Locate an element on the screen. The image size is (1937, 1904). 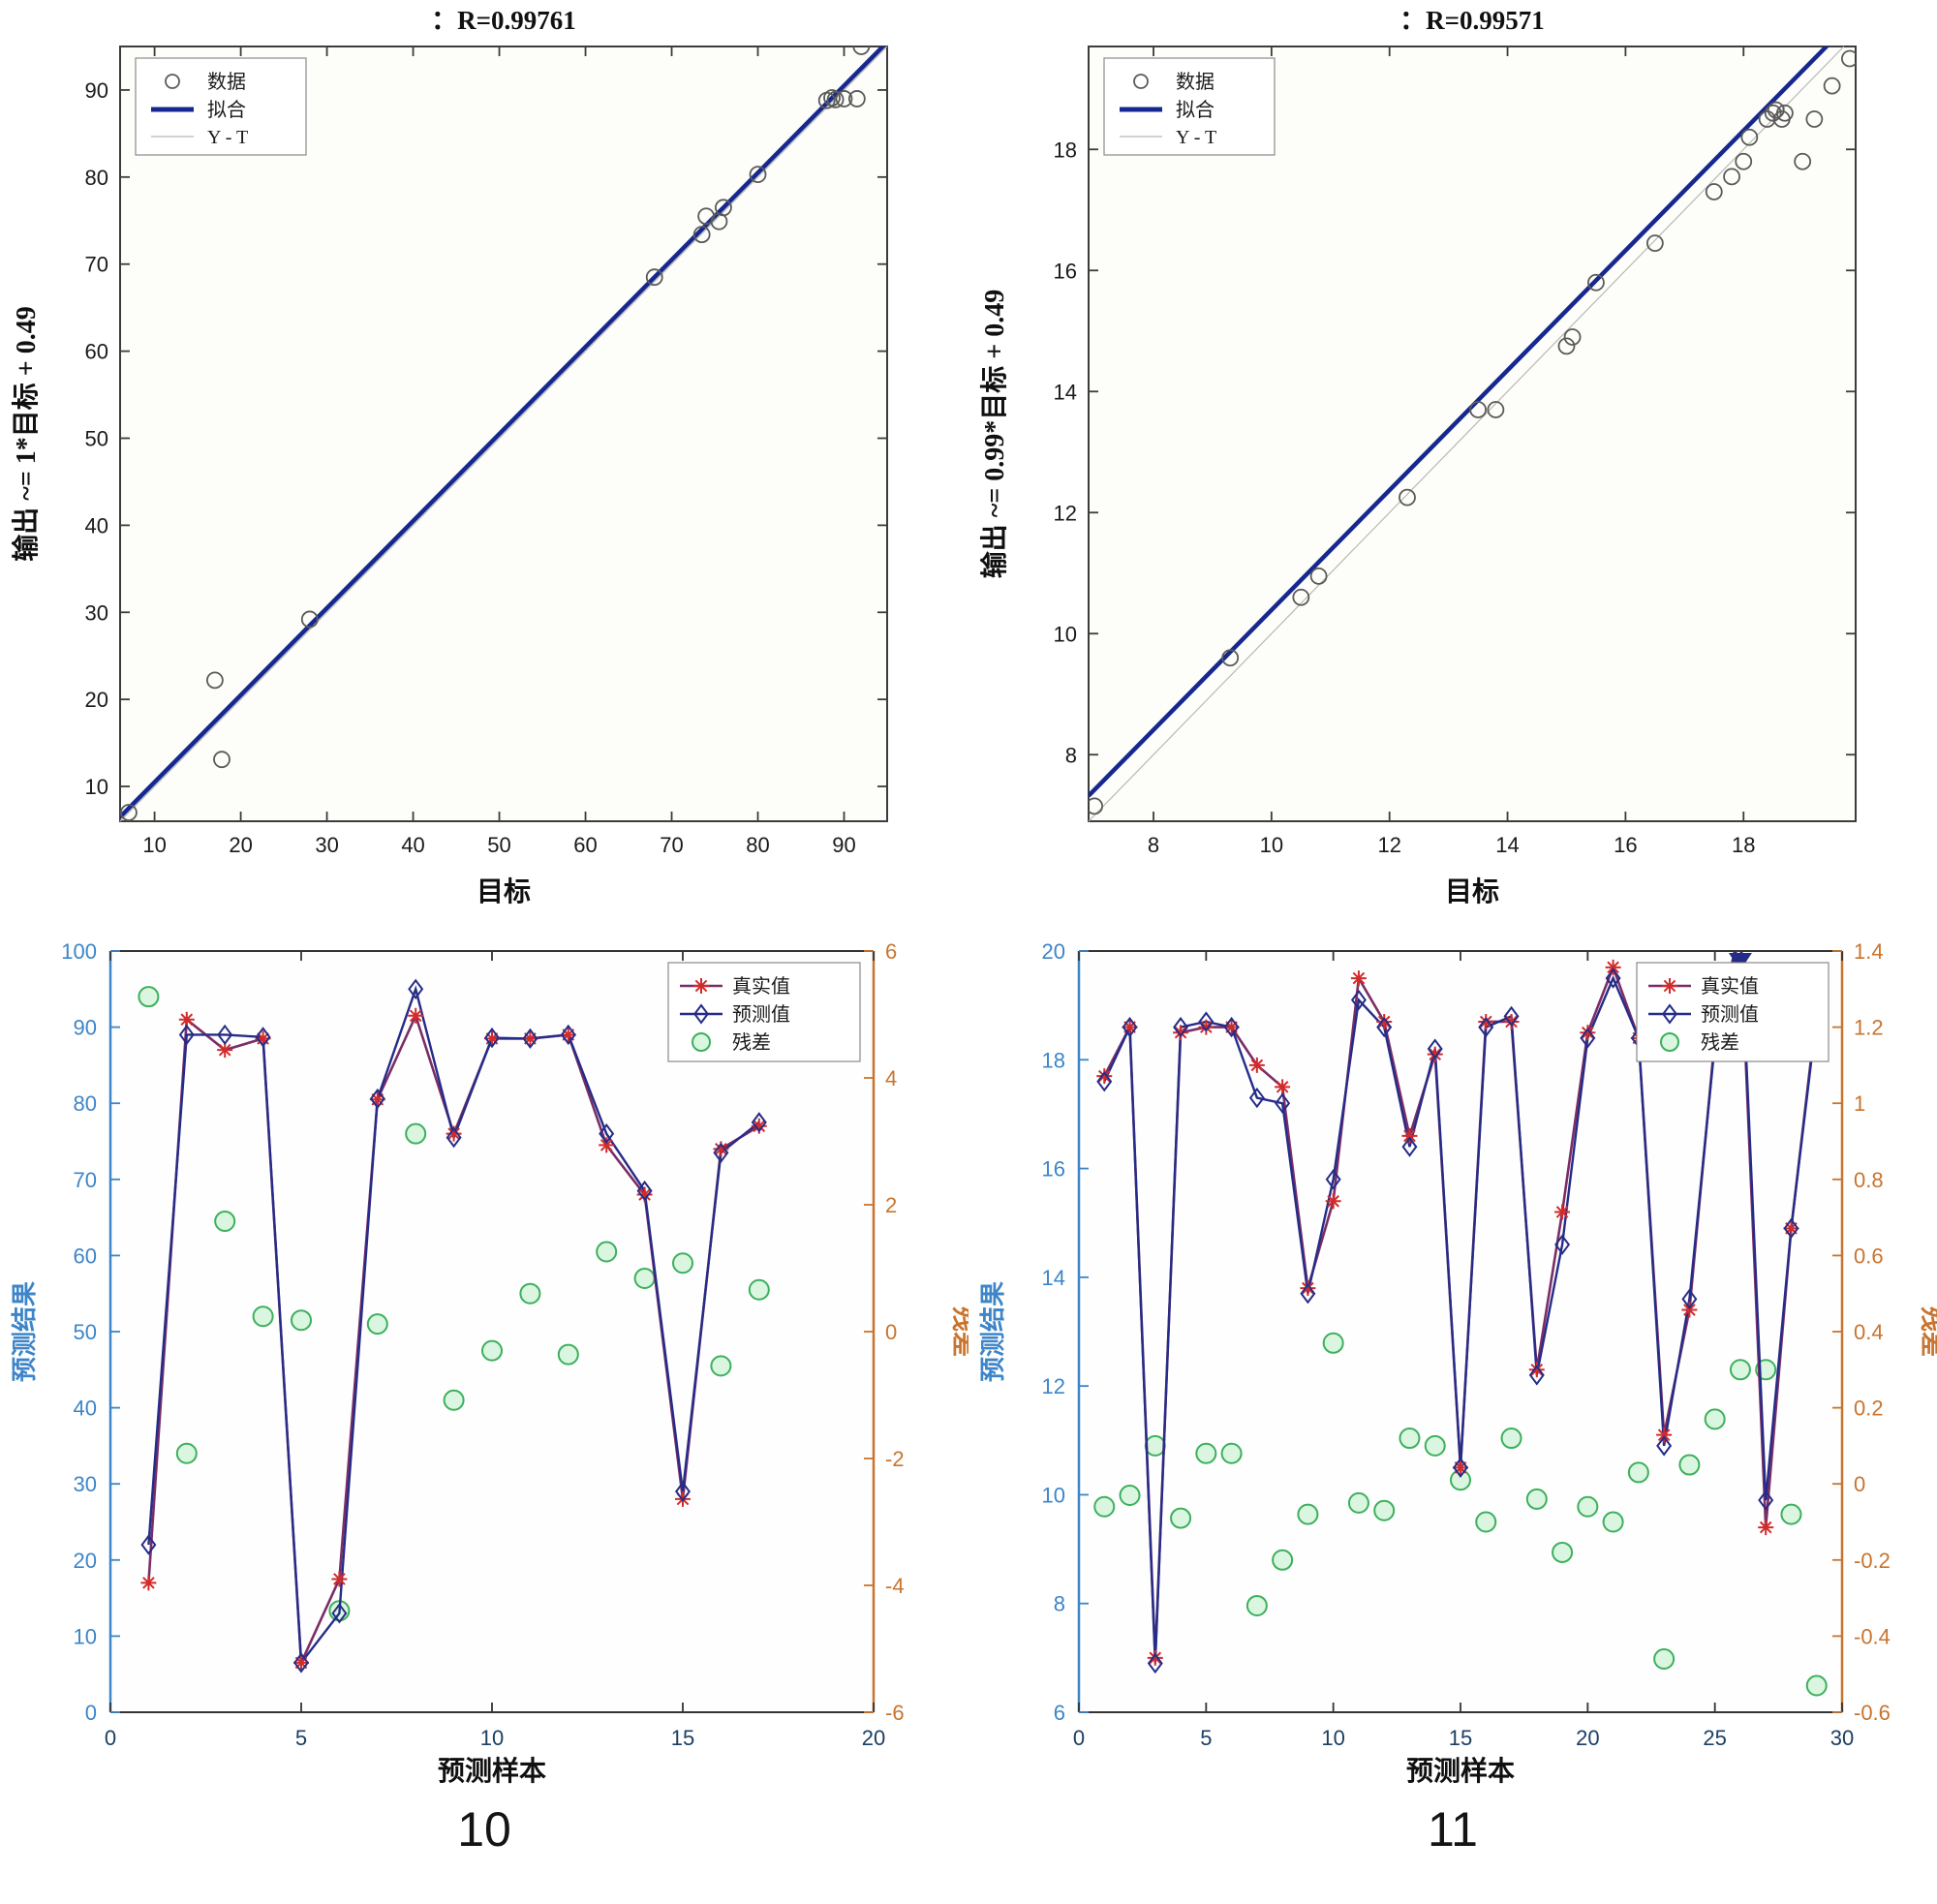
x-tick-label: 18 is located at coordinates (1744, 845).